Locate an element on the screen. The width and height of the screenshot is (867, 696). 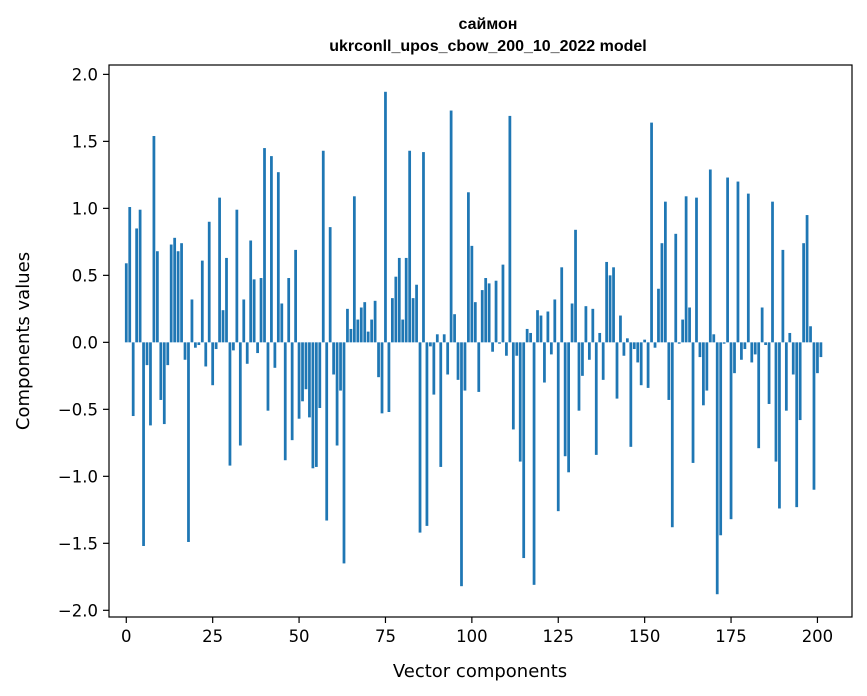
x-tick-label: 125 is located at coordinates (559, 636).